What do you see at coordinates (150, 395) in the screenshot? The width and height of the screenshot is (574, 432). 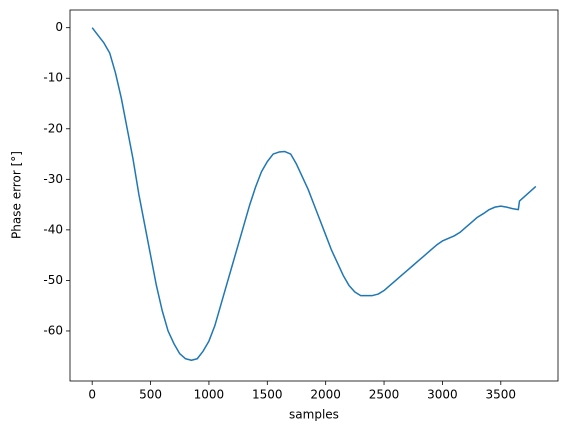 I see `x-tick-label: 500` at bounding box center [150, 395].